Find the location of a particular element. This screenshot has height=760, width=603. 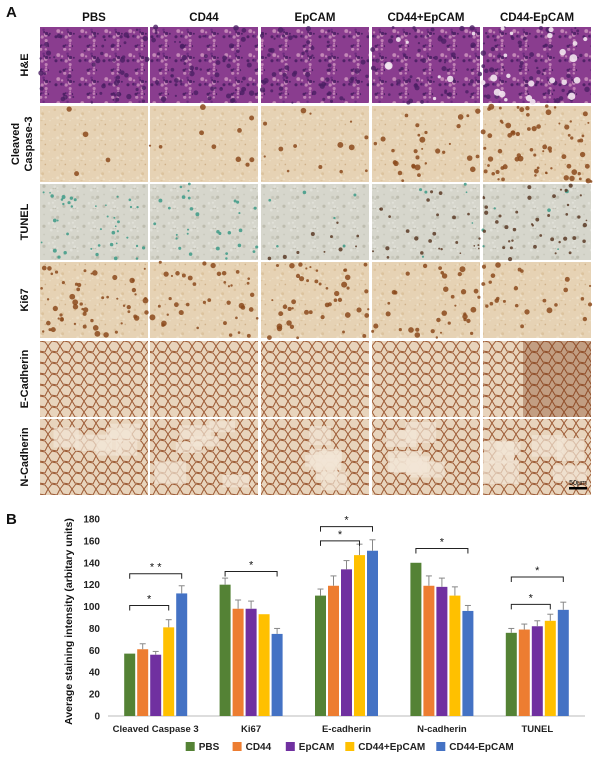

category-label: Cleaved Caspase 3 is located at coordinates (156, 729).